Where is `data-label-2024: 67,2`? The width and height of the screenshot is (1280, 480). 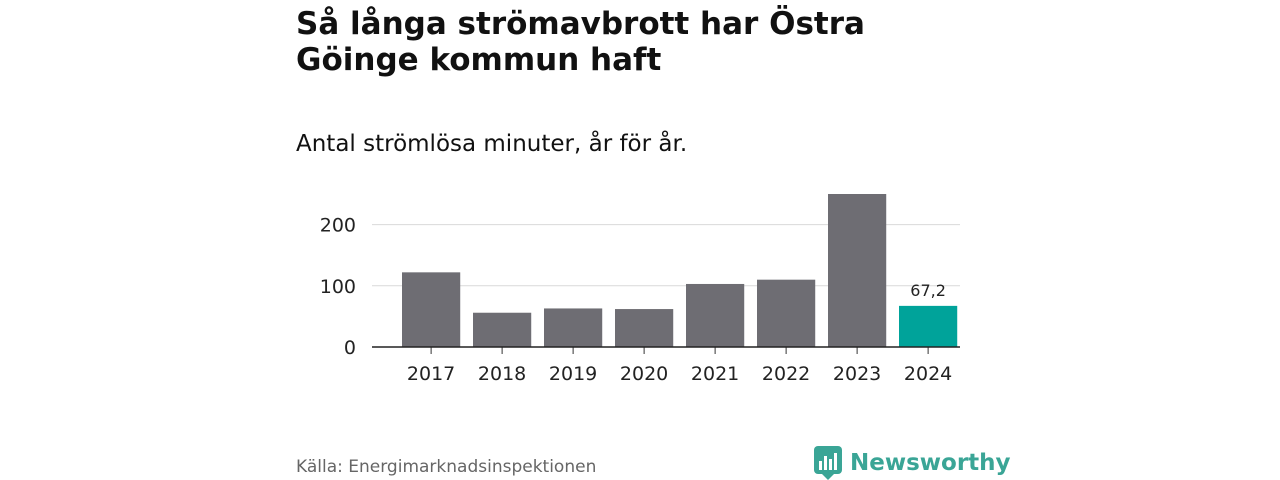 data-label-2024: 67,2 is located at coordinates (928, 290).